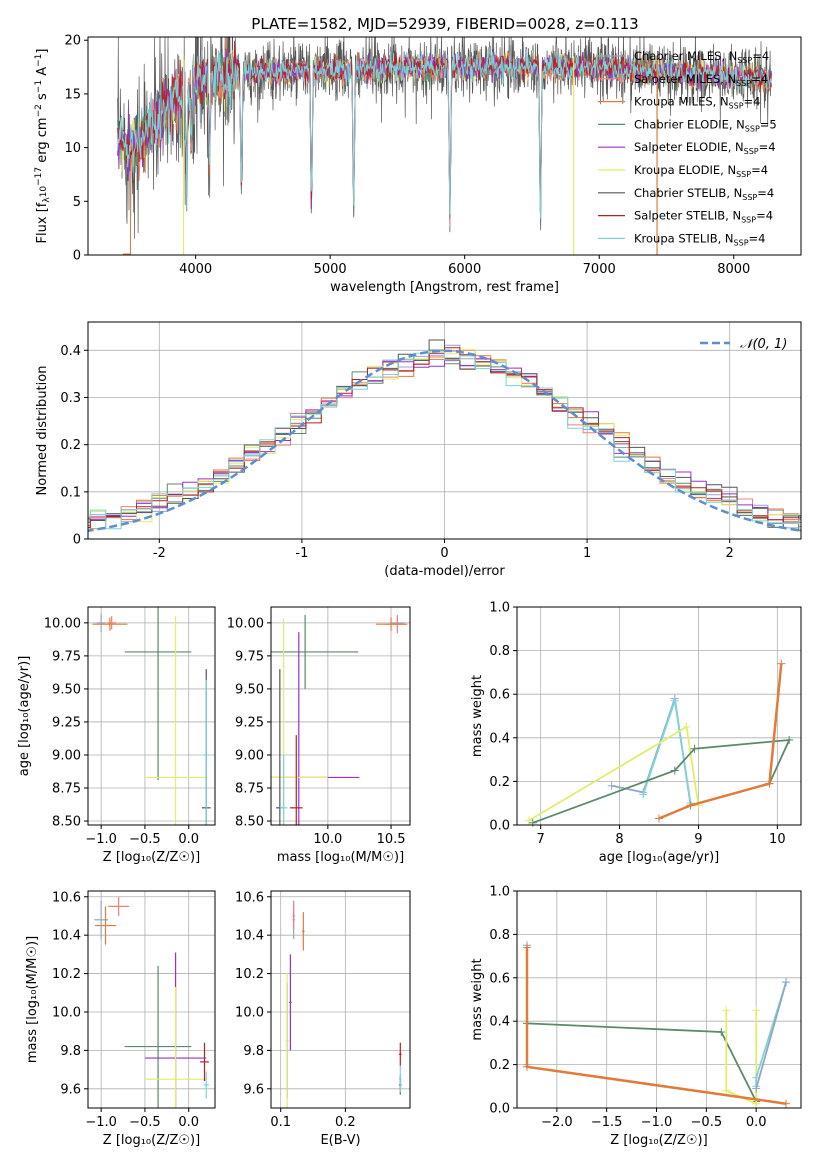  What do you see at coordinates (253, 1089) in the screenshot?
I see `y-tick-label: 9.6` at bounding box center [253, 1089].